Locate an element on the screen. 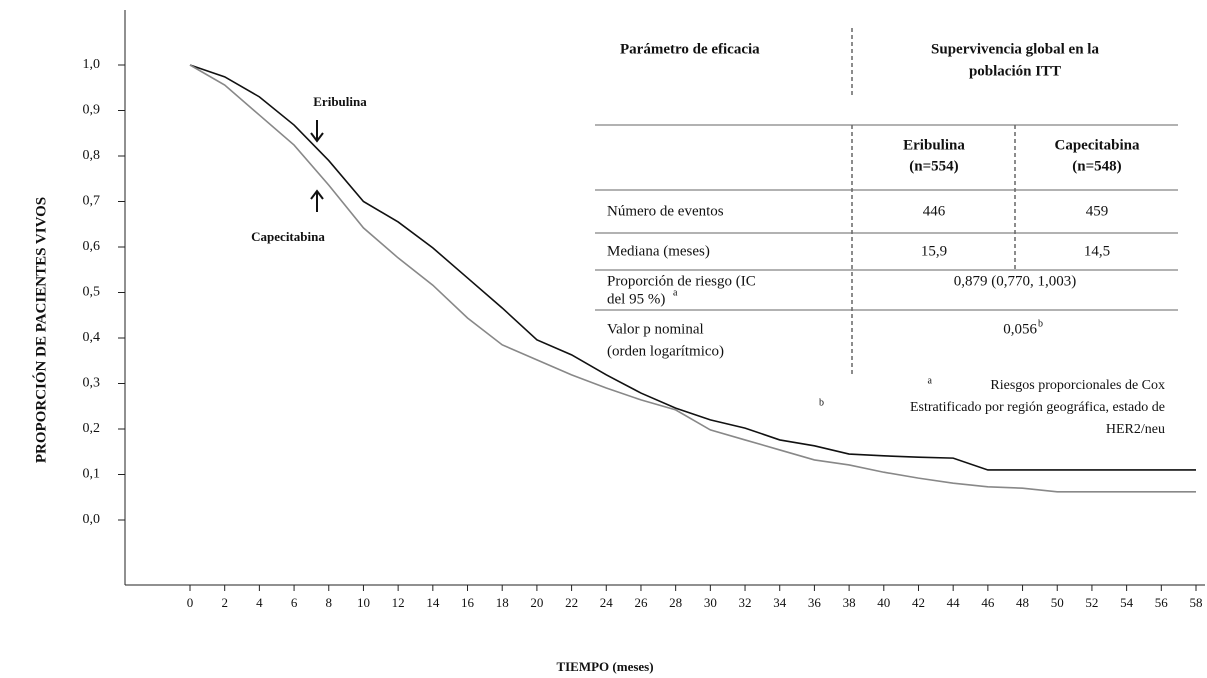  x-tick-label: 4 is located at coordinates (259, 602).